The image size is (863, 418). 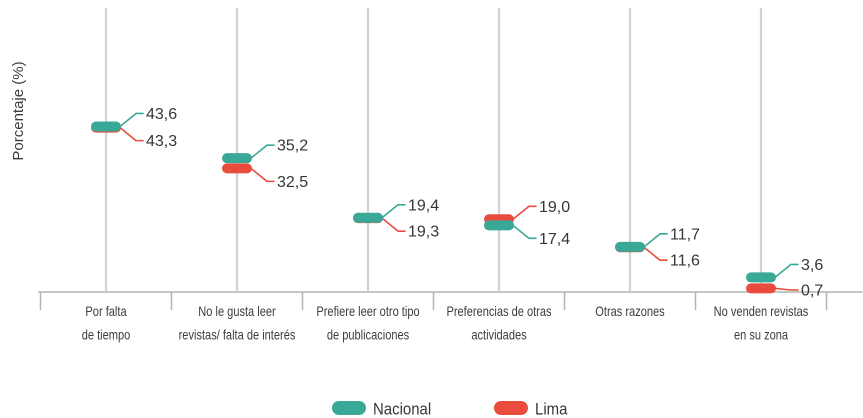 I want to click on category-label: Preferencias de otras actividades, so click(x=498, y=323).